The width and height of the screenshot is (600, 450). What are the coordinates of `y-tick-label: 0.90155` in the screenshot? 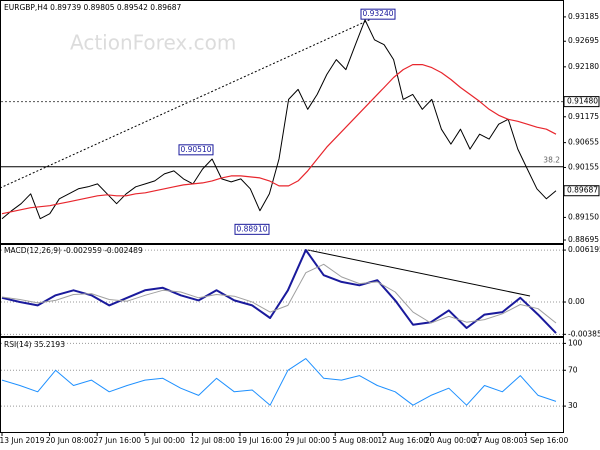 It's located at (583, 166).